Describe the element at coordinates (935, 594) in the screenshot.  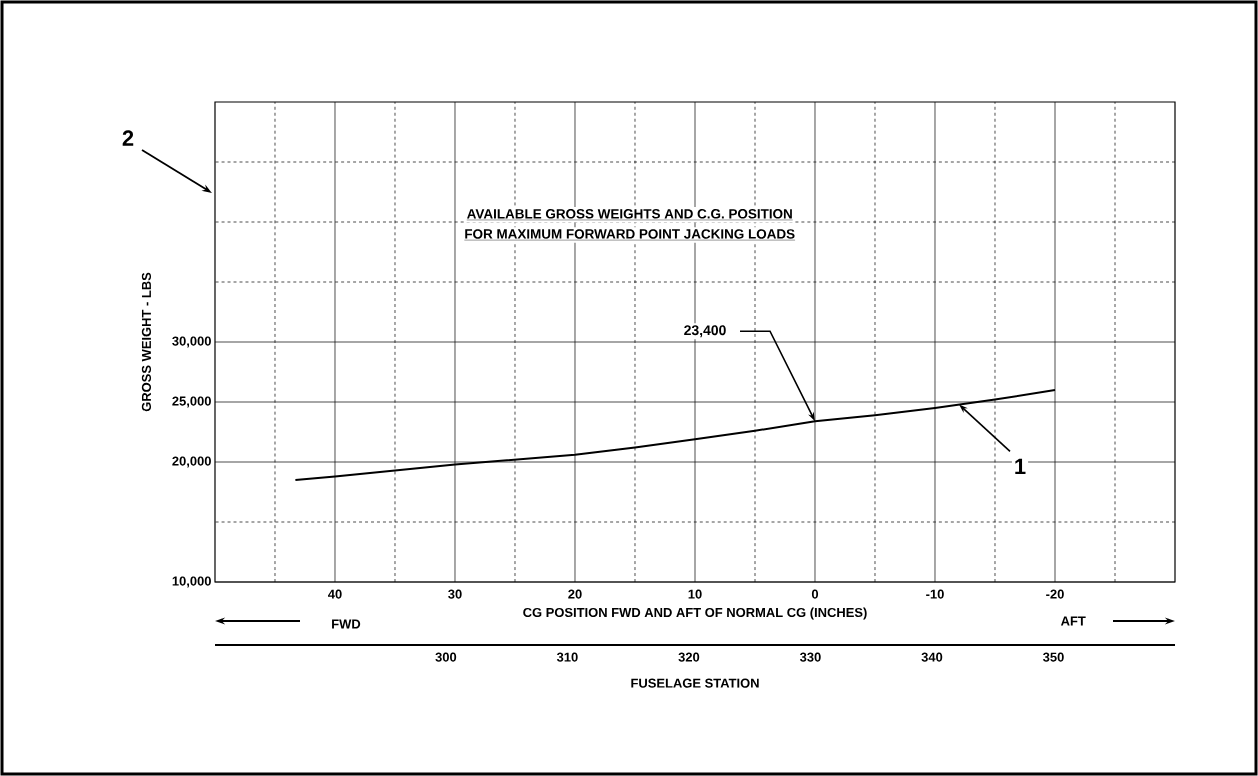
I see `x-tick-label: -10` at that location.